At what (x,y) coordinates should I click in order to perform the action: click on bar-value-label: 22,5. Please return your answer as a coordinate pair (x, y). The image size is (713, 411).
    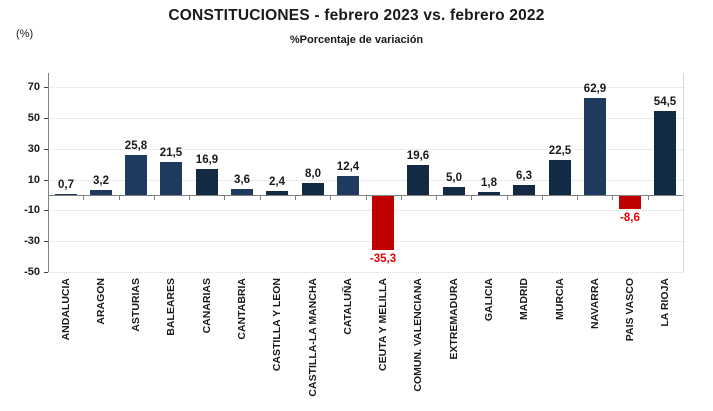
    Looking at the image, I should click on (560, 151).